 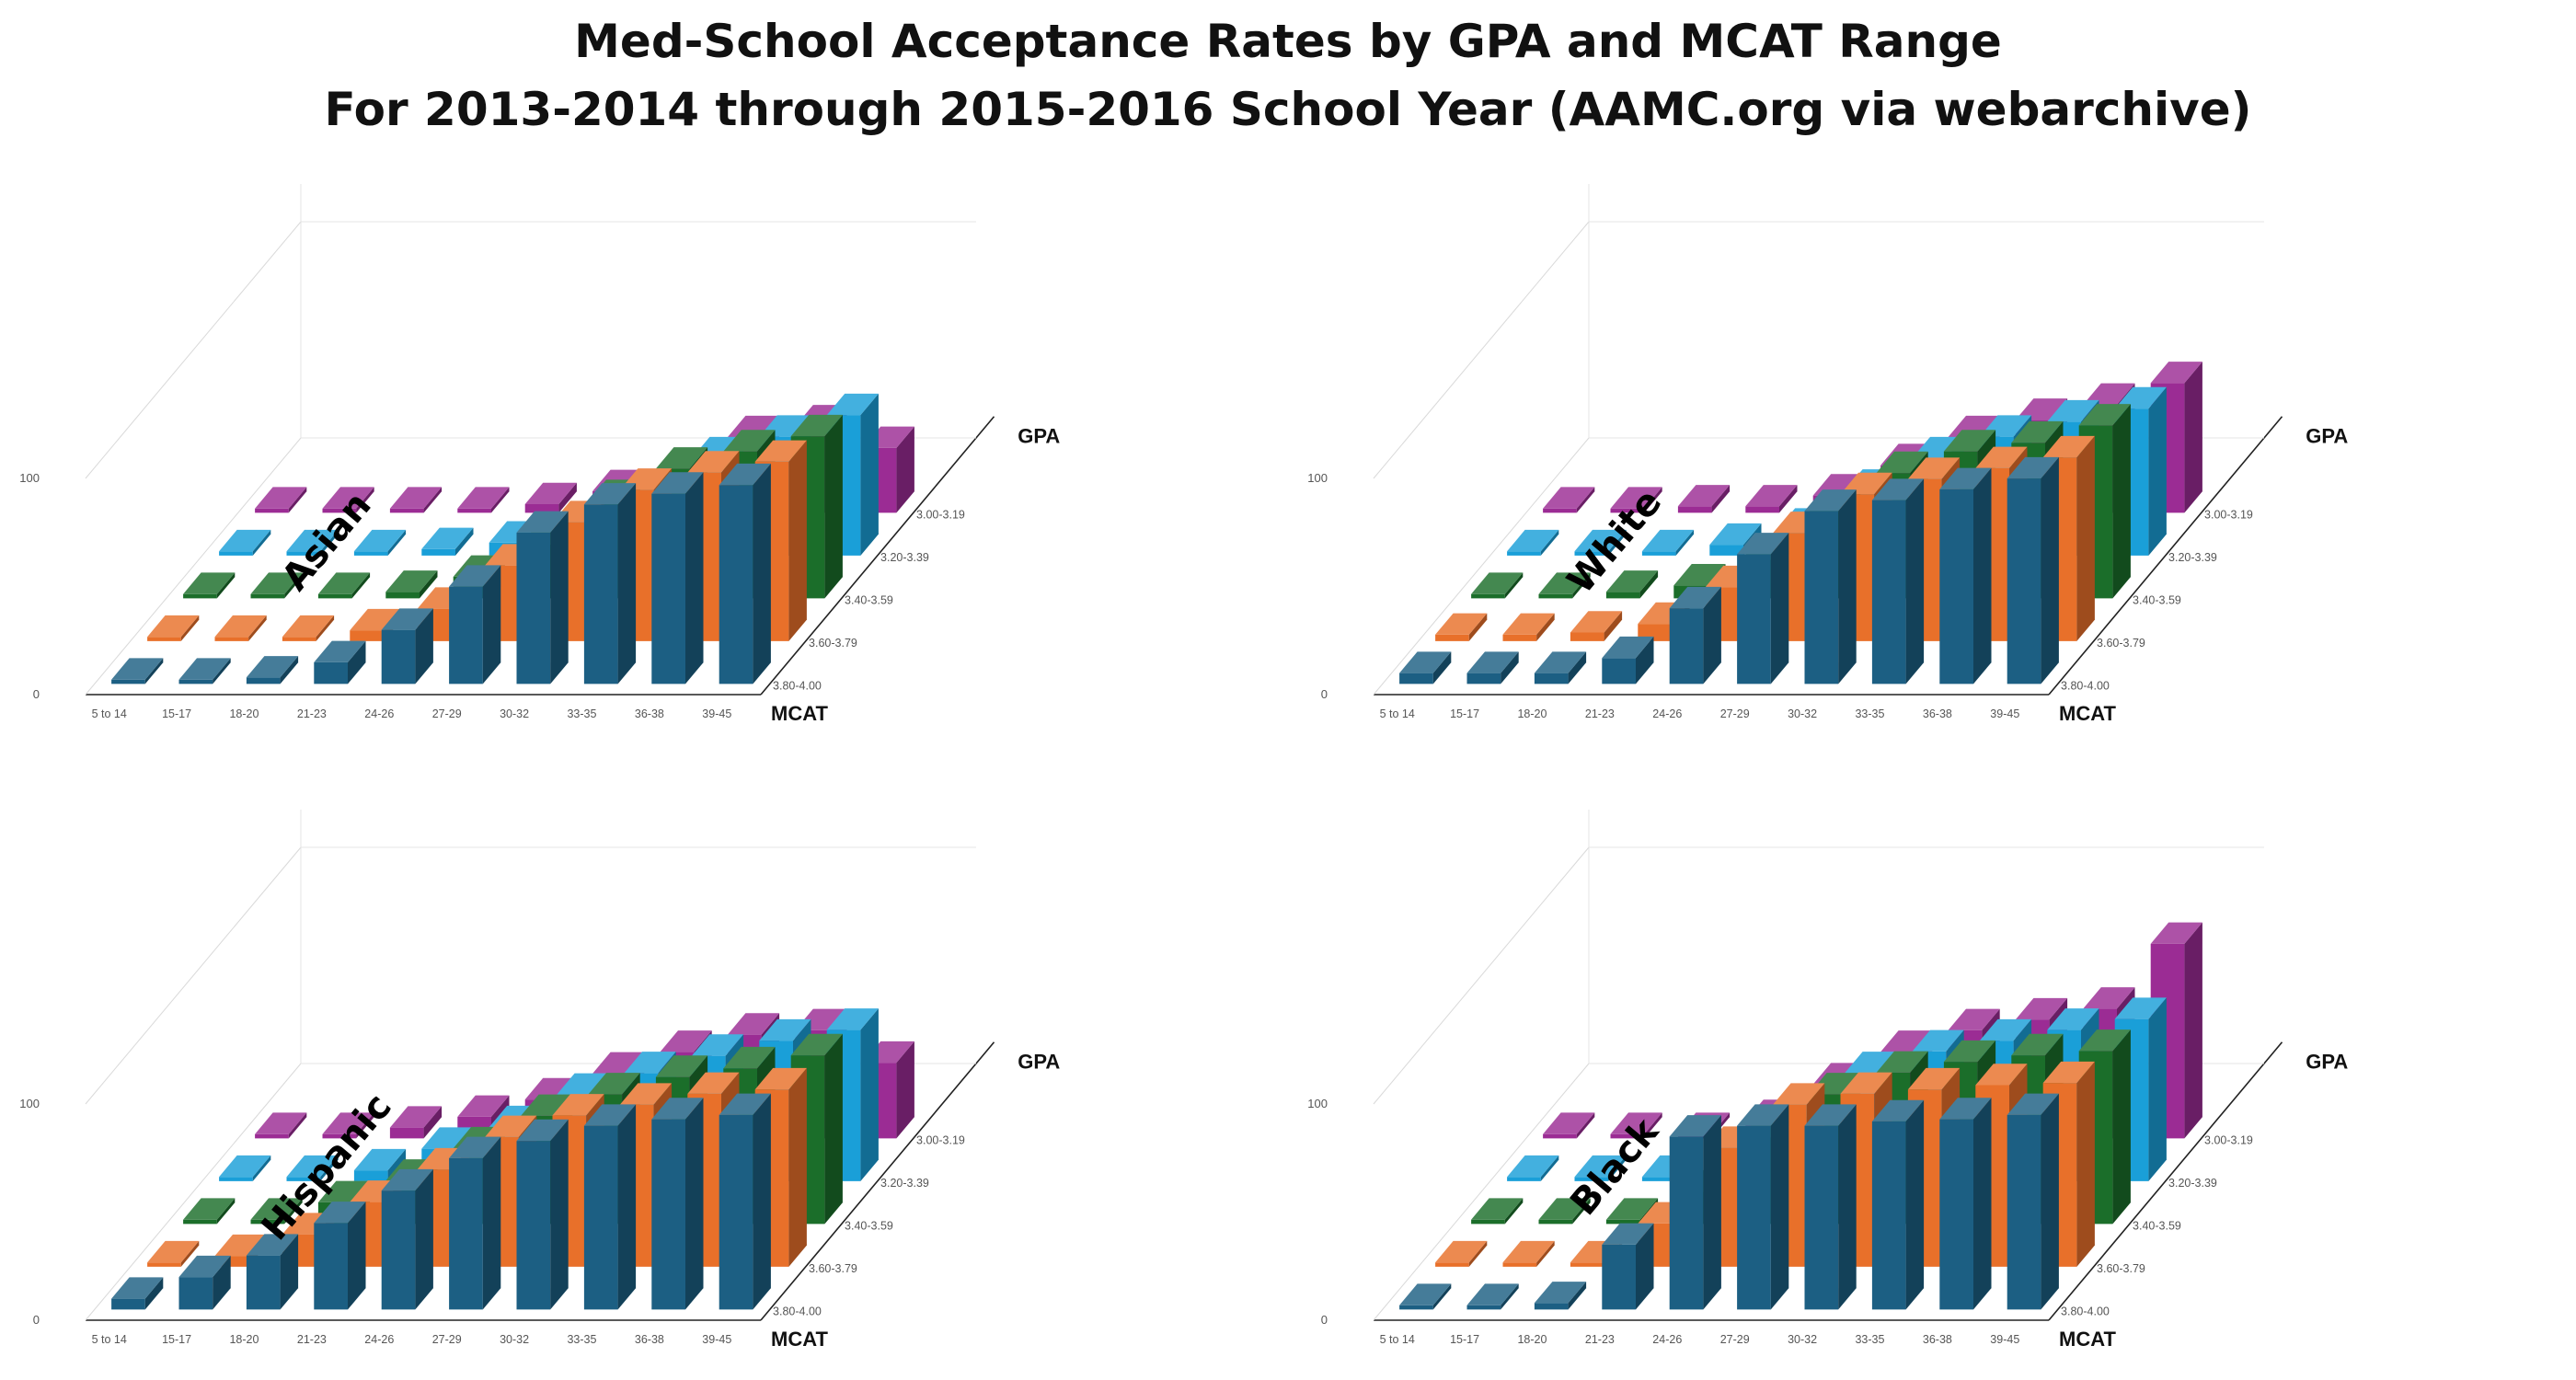 What do you see at coordinates (2165, 556) in the screenshot?
I see `gpa-axis-line` at bounding box center [2165, 556].